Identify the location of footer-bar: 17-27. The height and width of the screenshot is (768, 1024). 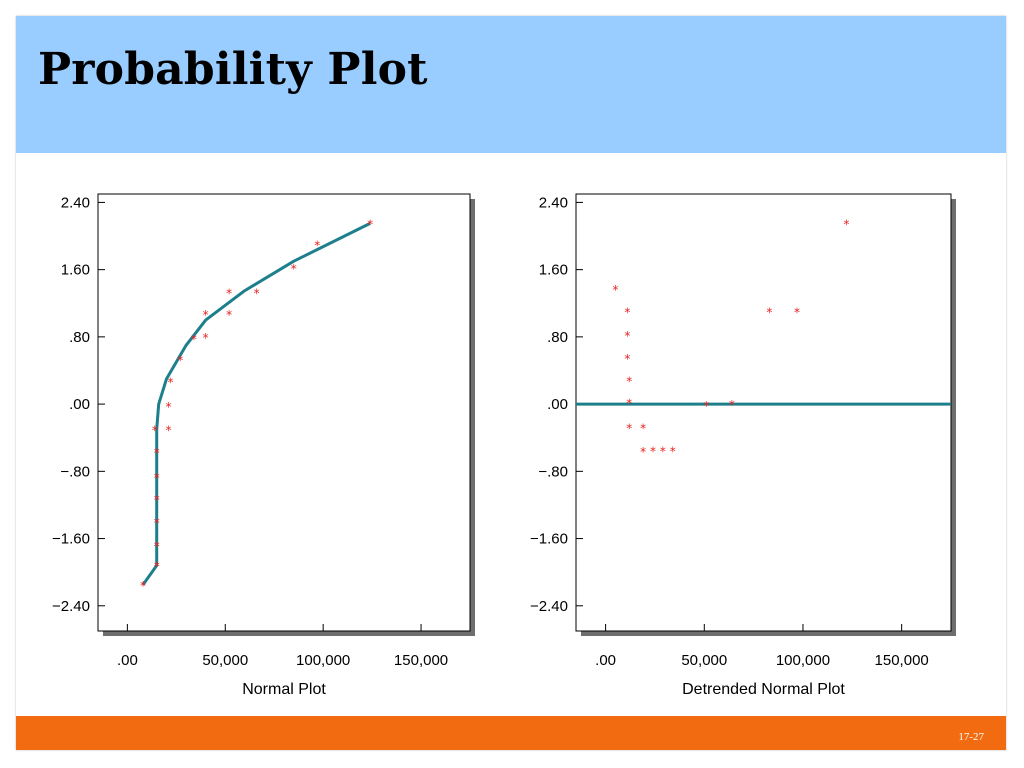
(511, 733).